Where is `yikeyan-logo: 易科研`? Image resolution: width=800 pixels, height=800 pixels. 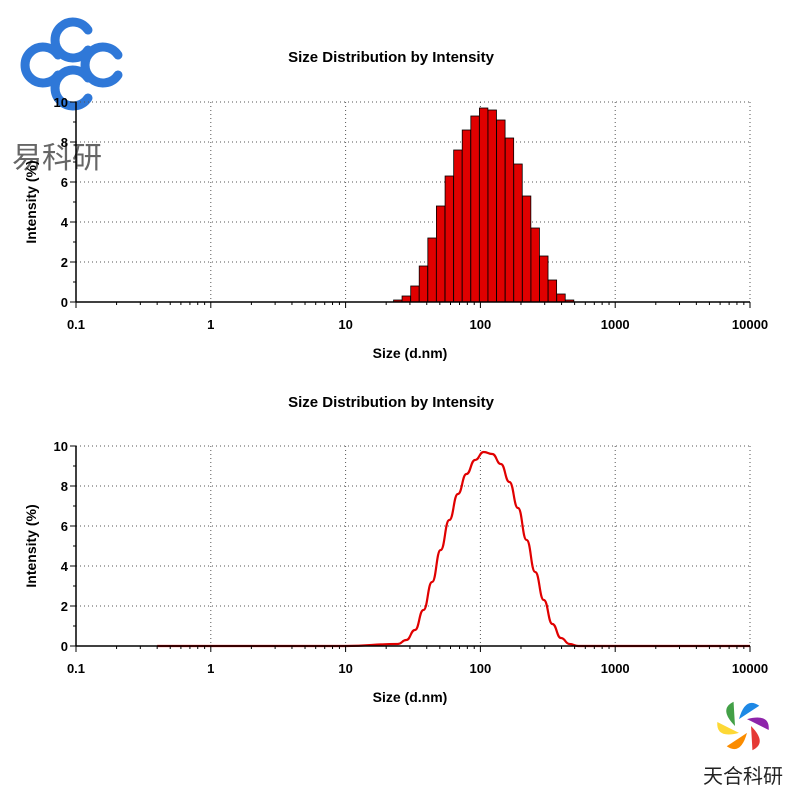
yikeyan-logo: 易科研 is located at coordinates (67, 96).